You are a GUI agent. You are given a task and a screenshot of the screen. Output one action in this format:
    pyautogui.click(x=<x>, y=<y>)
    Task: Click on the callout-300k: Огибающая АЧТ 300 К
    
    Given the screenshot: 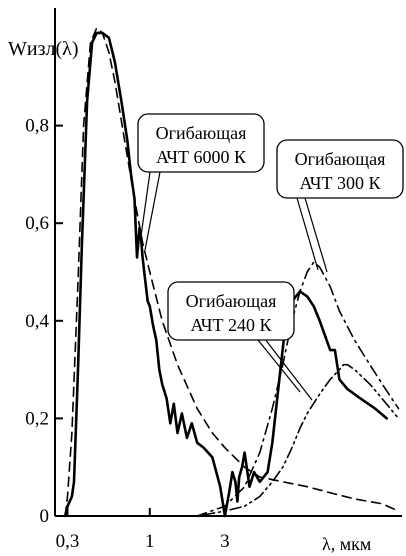 What is the action you would take?
    pyautogui.click(x=340, y=169)
    